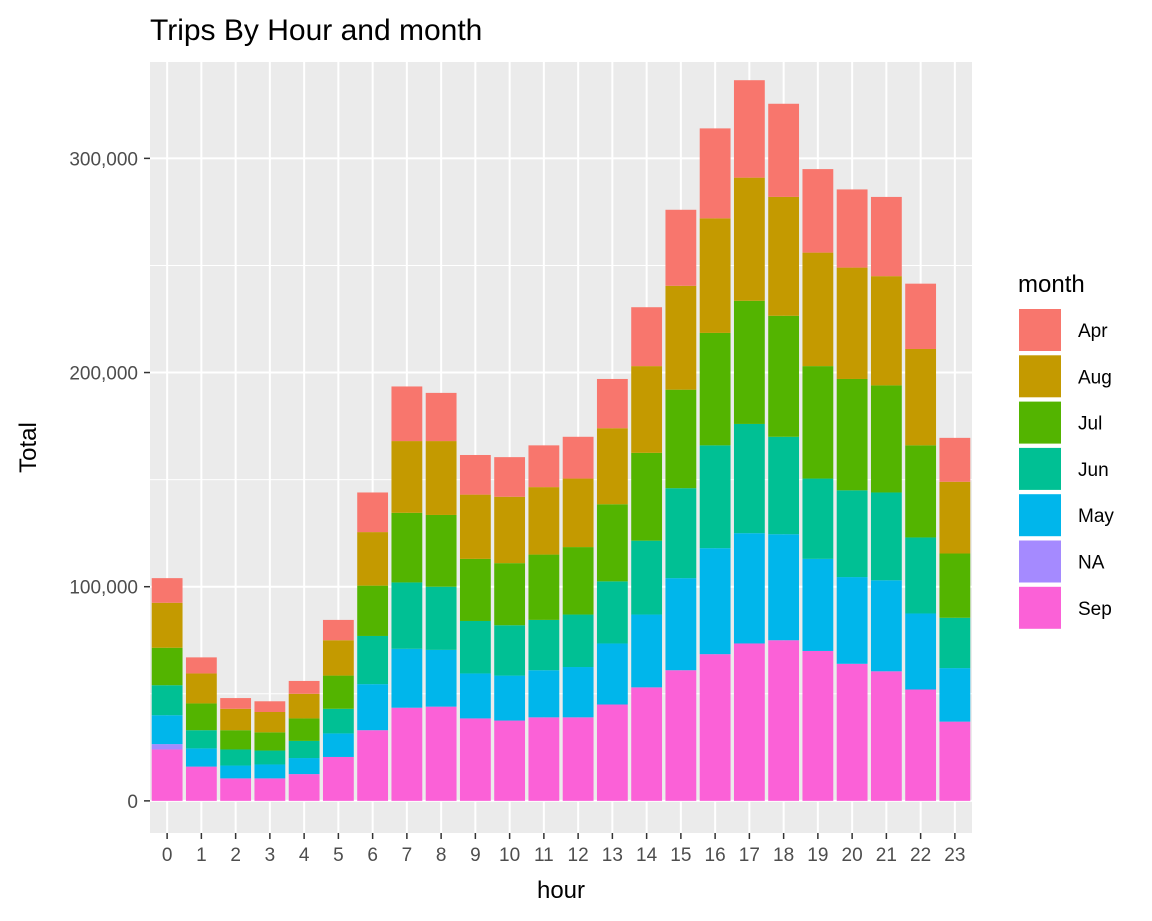 The height and width of the screenshot is (921, 1152). What do you see at coordinates (235, 855) in the screenshot?
I see `x-tick-label: 2` at bounding box center [235, 855].